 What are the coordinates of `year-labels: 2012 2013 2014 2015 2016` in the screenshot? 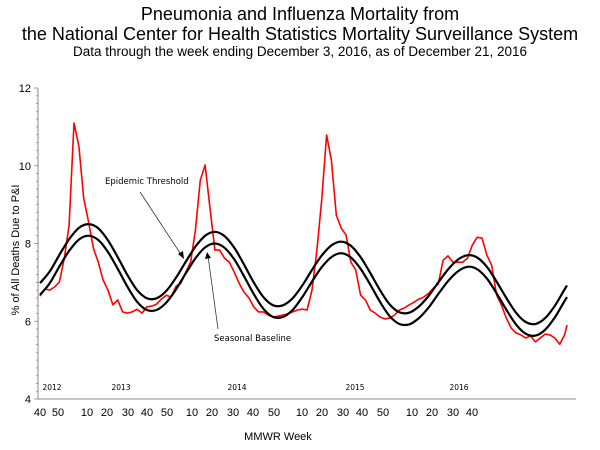 It's located at (255, 387).